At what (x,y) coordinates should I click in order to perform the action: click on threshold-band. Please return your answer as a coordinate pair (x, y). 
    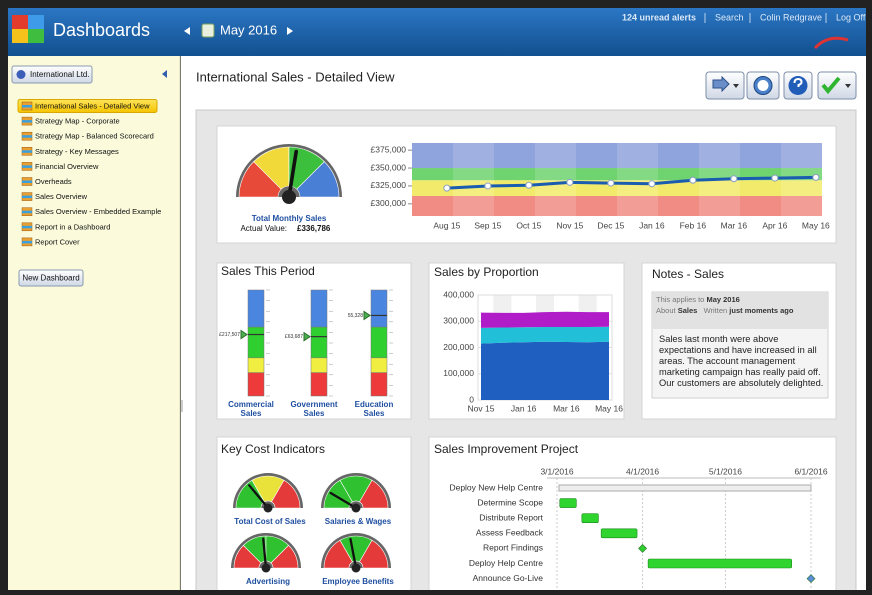
    Looking at the image, I should click on (617, 205).